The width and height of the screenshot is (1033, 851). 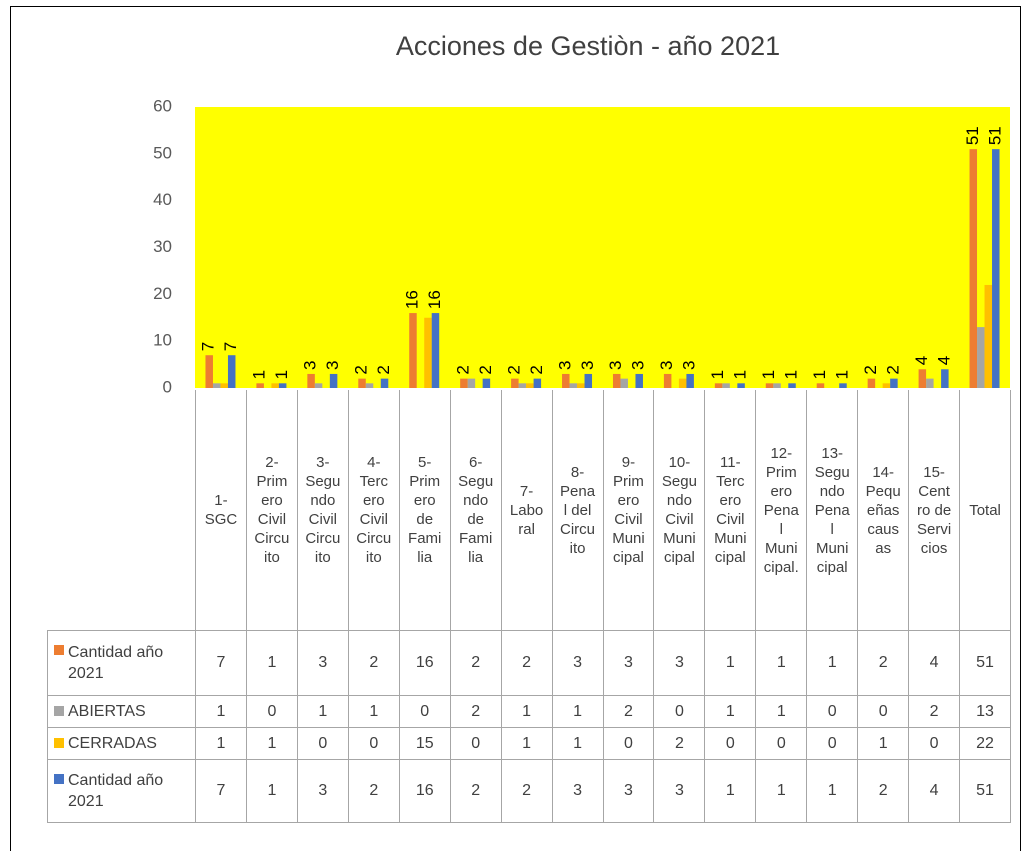 What do you see at coordinates (121, 711) in the screenshot?
I see `legend-cell: ABIERTAS` at bounding box center [121, 711].